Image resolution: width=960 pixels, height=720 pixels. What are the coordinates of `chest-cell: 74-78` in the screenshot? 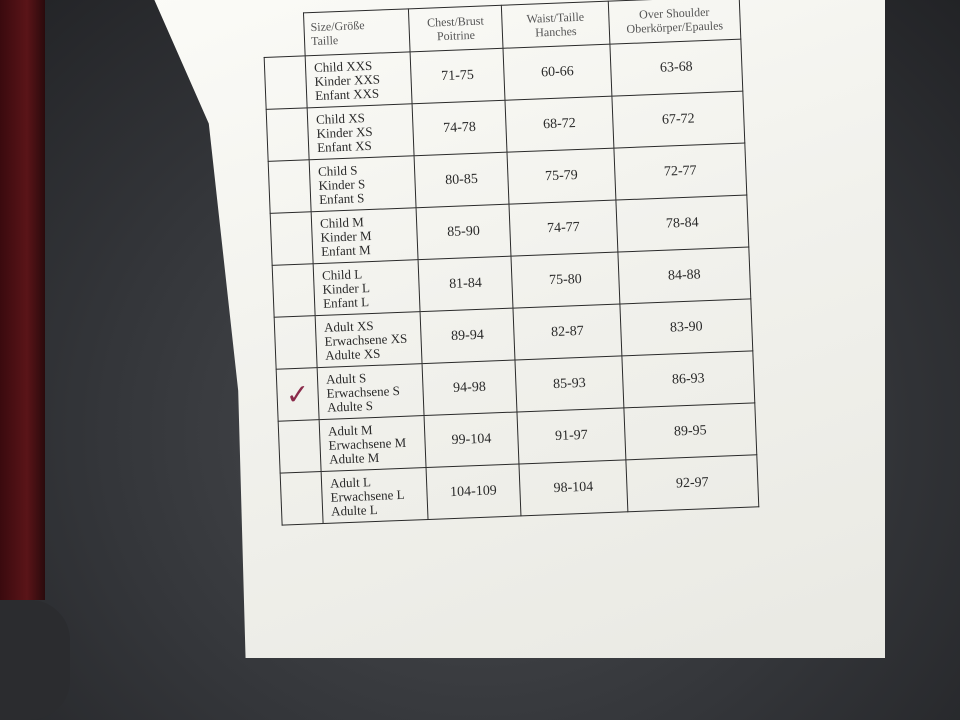 It's located at (459, 128).